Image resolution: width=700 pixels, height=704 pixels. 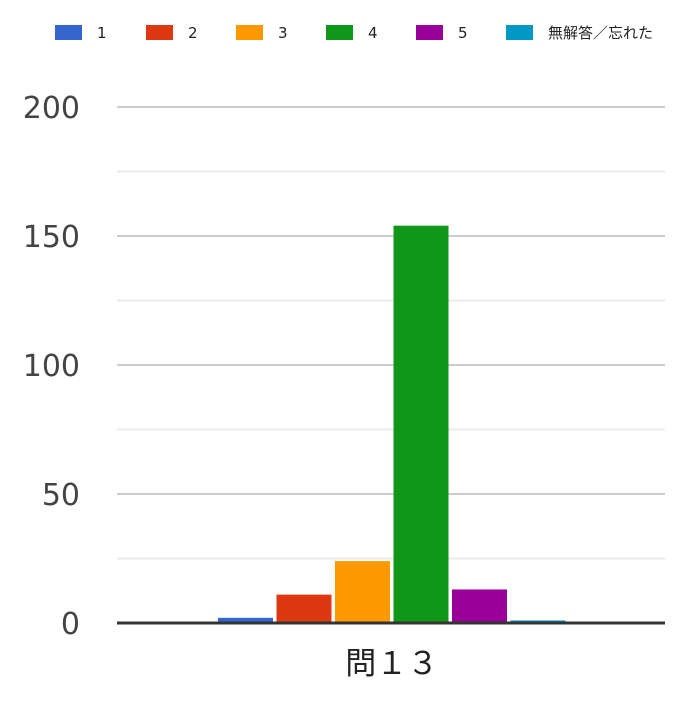 I want to click on legend-label: 1, so click(x=102, y=33).